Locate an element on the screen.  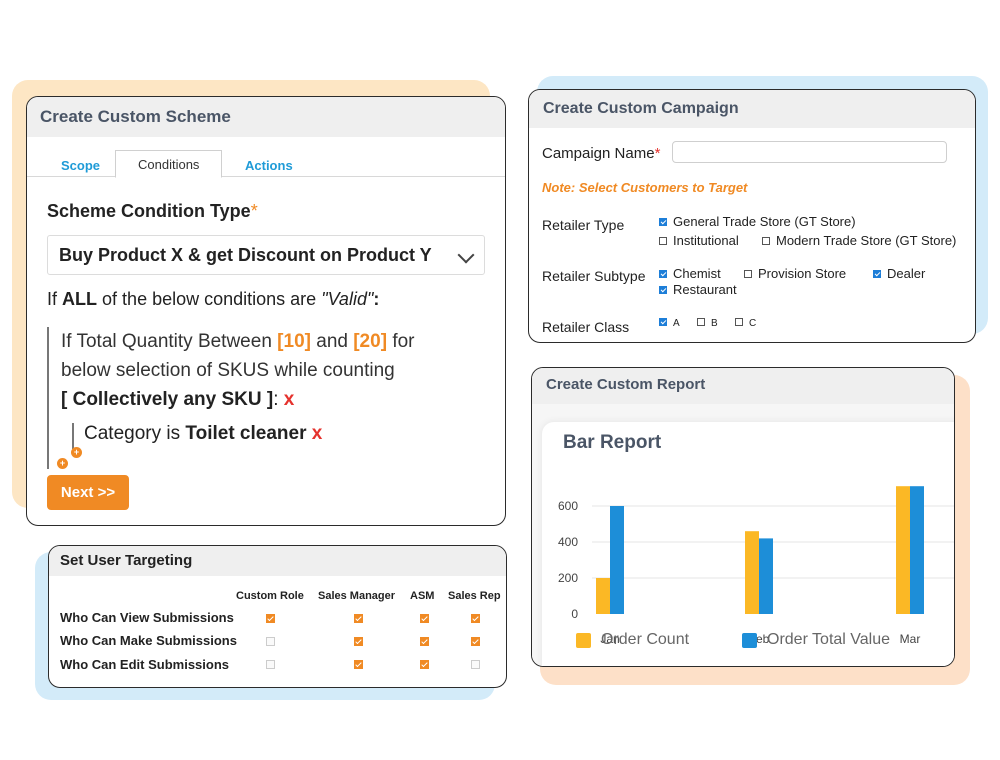
row-label: Who Can Make Submissions is located at coordinates (148, 640).